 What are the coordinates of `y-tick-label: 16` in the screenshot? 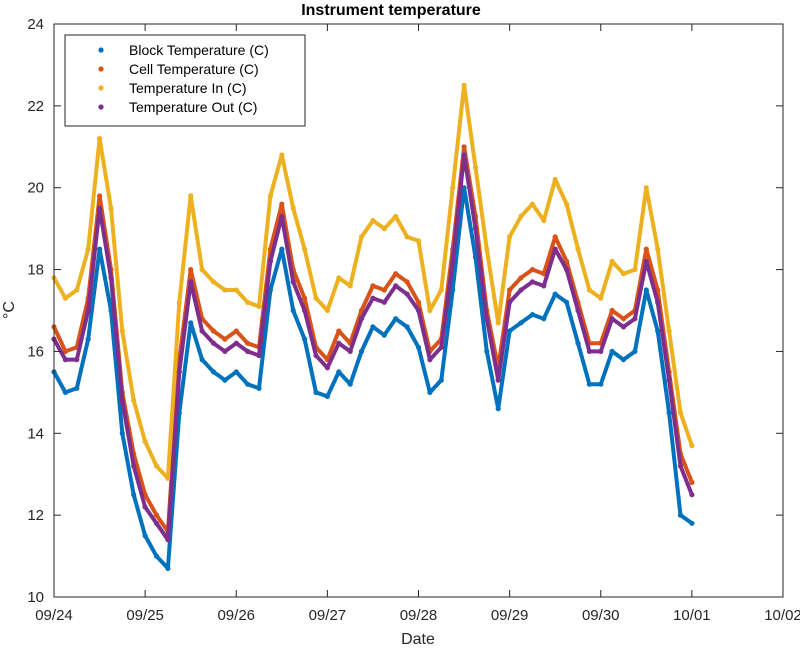 It's located at (35, 351).